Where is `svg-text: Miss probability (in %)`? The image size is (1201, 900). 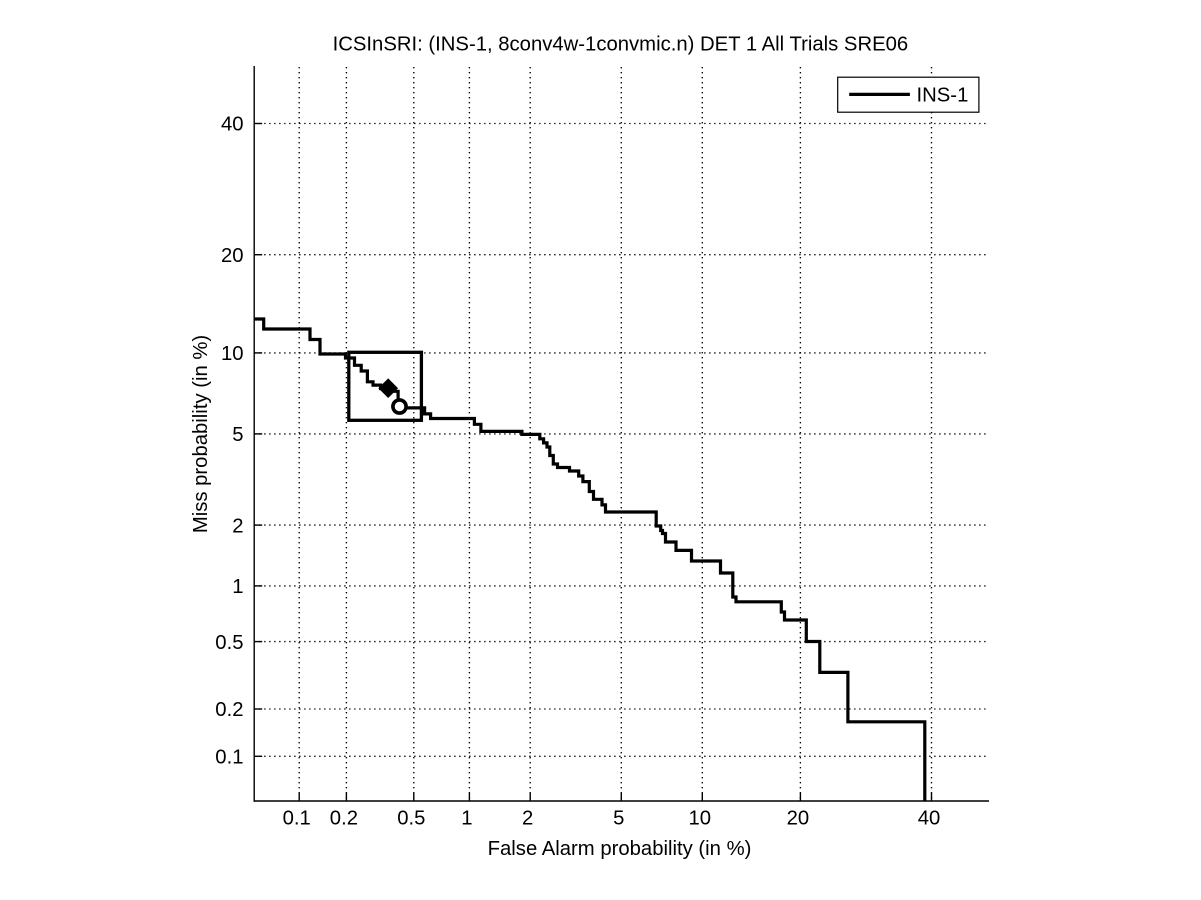 svg-text: Miss probability (in %) is located at coordinates (201, 434).